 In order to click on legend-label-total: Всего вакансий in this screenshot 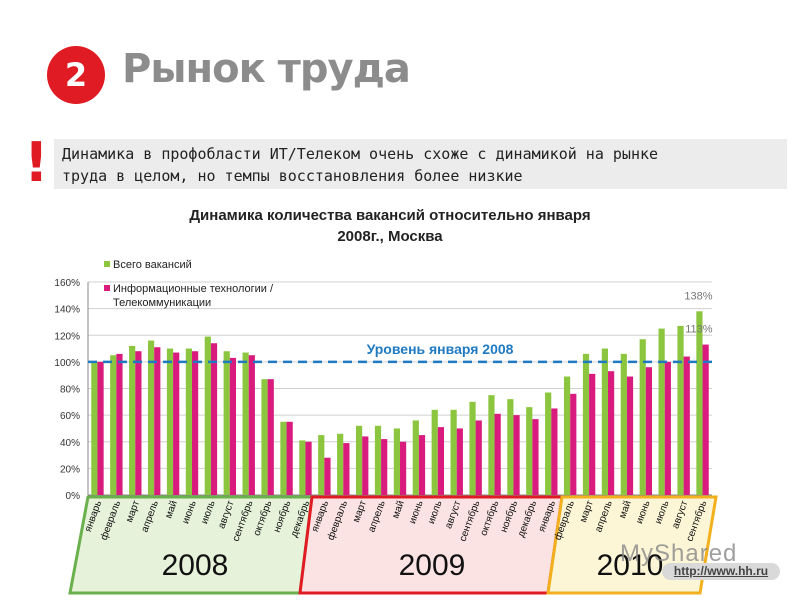, I will do `click(152, 265)`.